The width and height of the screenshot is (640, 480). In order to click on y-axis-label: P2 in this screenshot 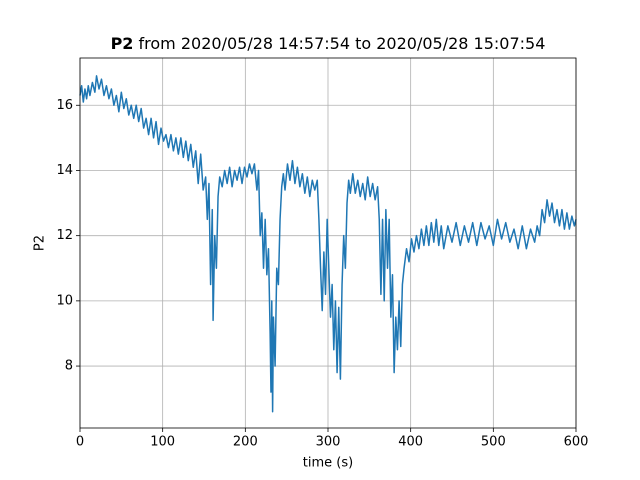, I will do `click(40, 243)`.